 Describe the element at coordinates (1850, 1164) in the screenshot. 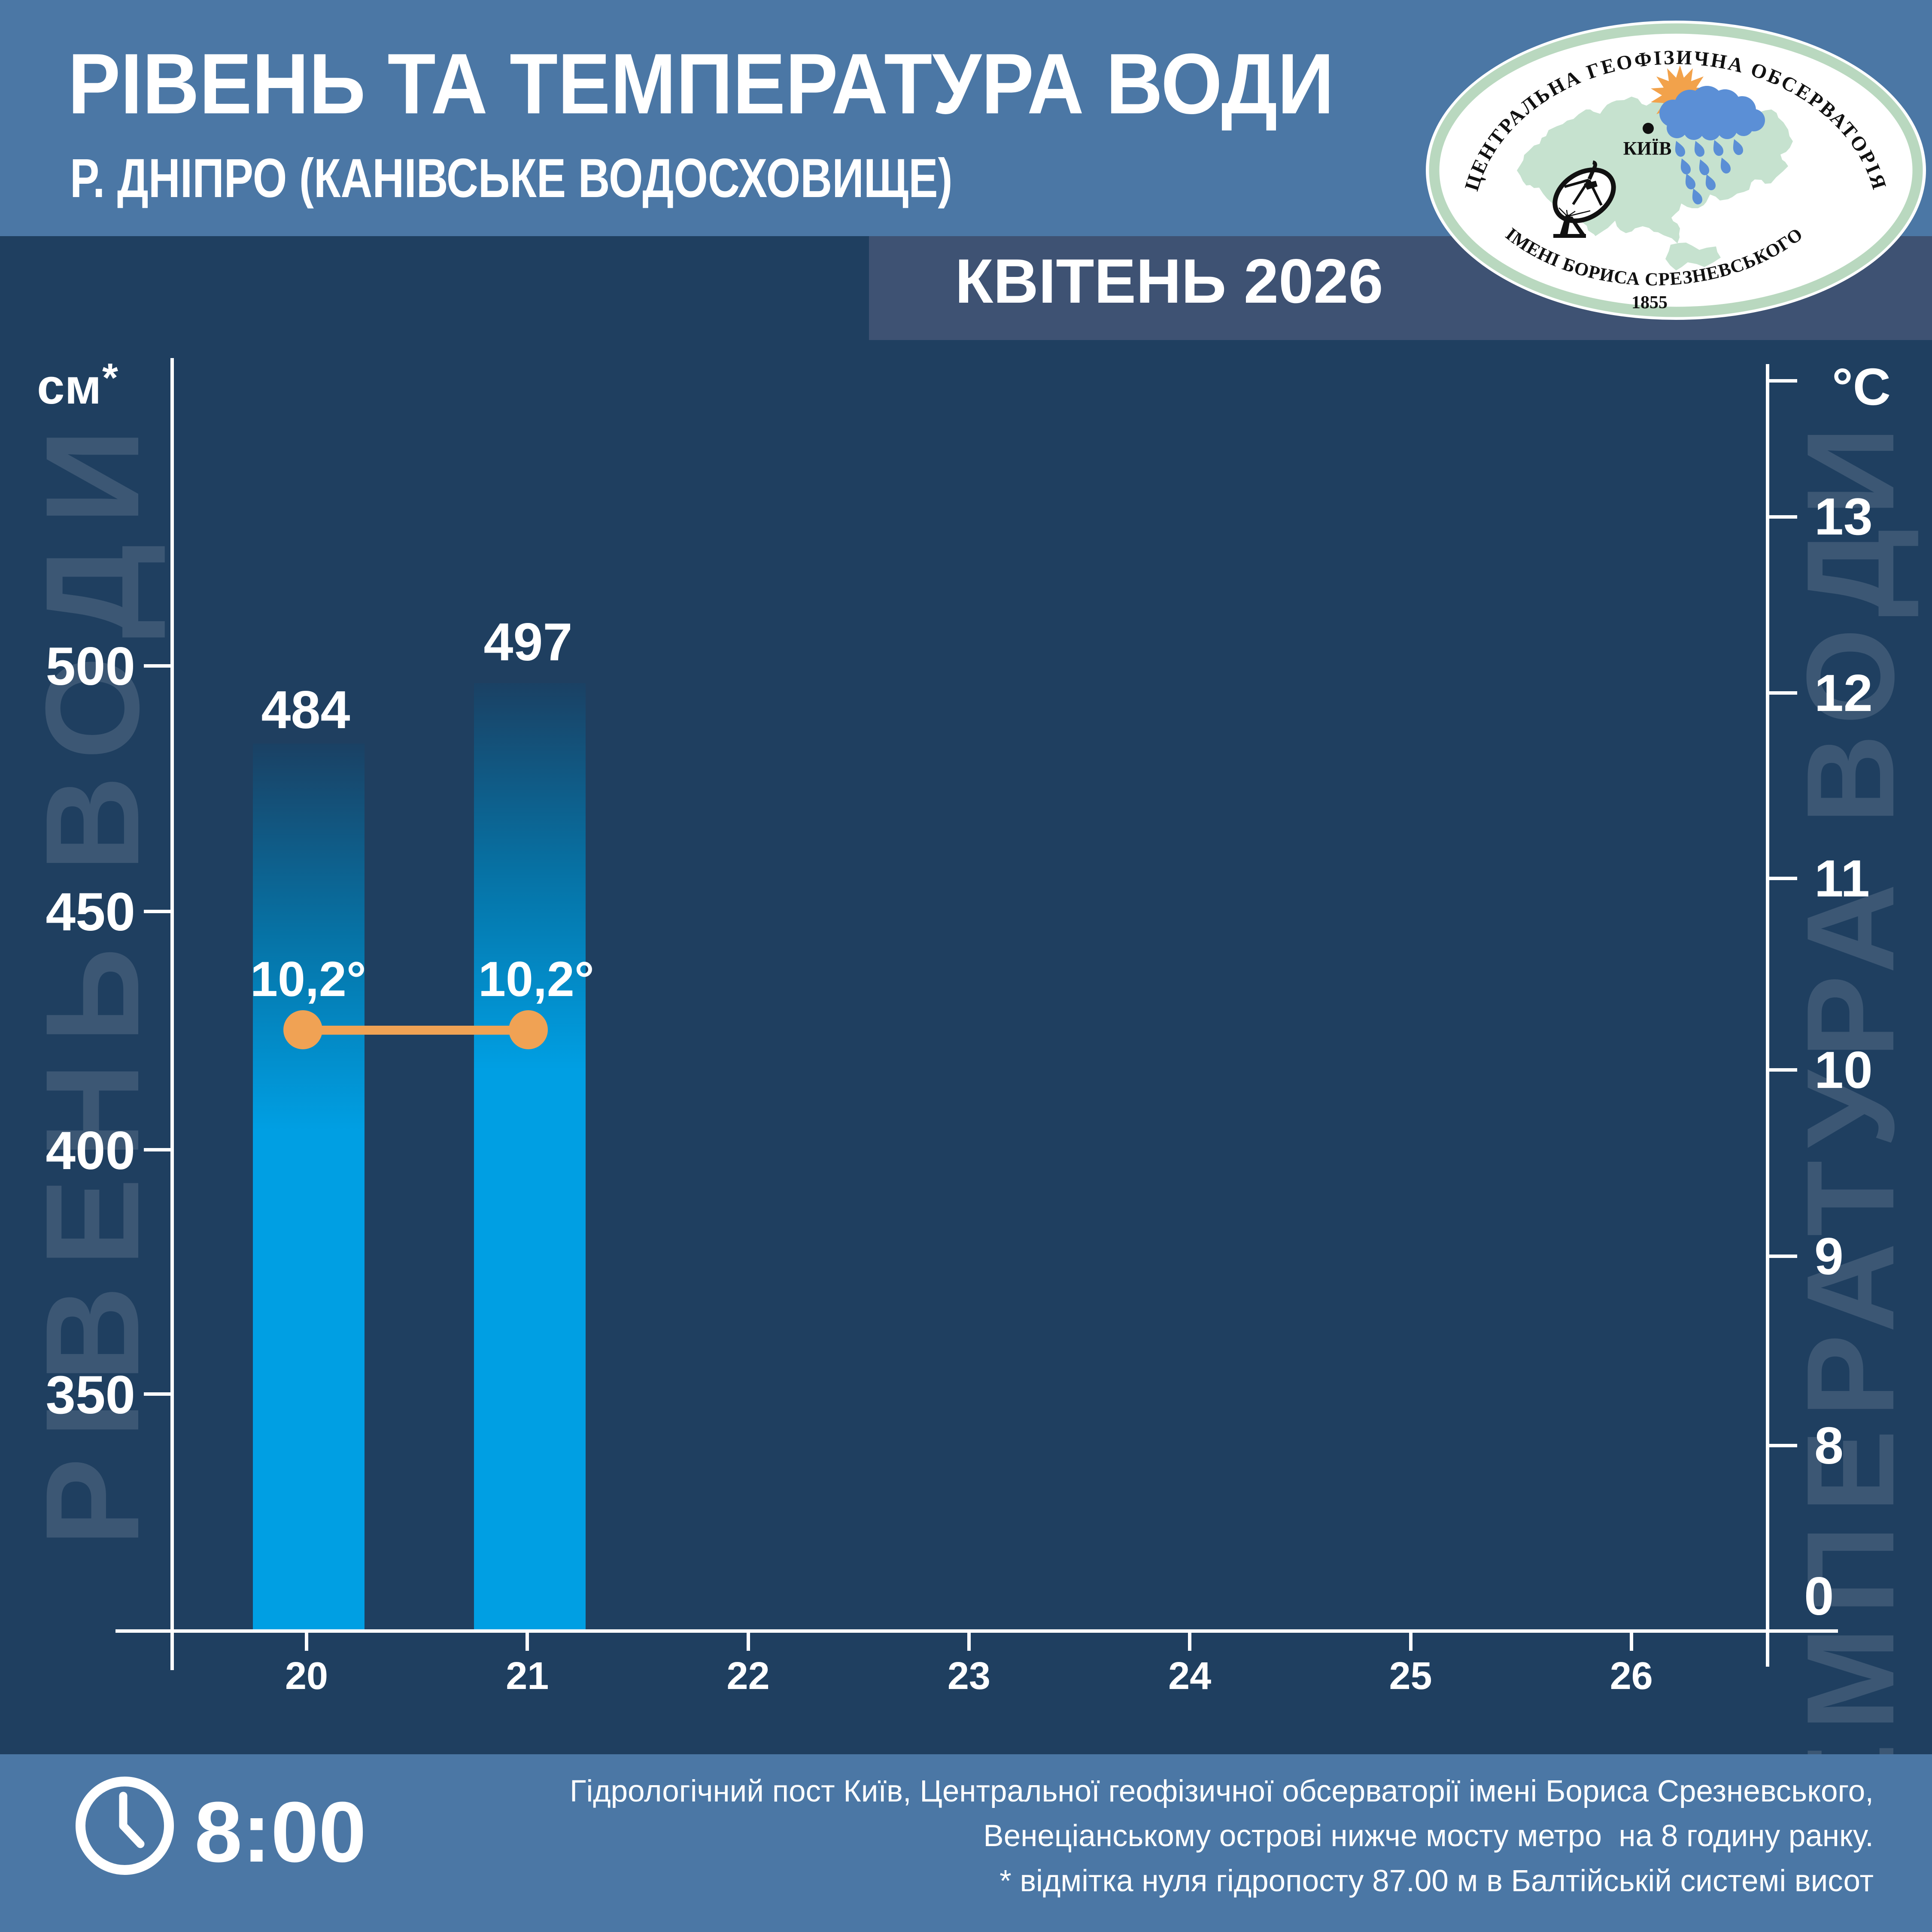

I see `svg-text: ТЕМПЕРАТУРА ВОДИ` at that location.